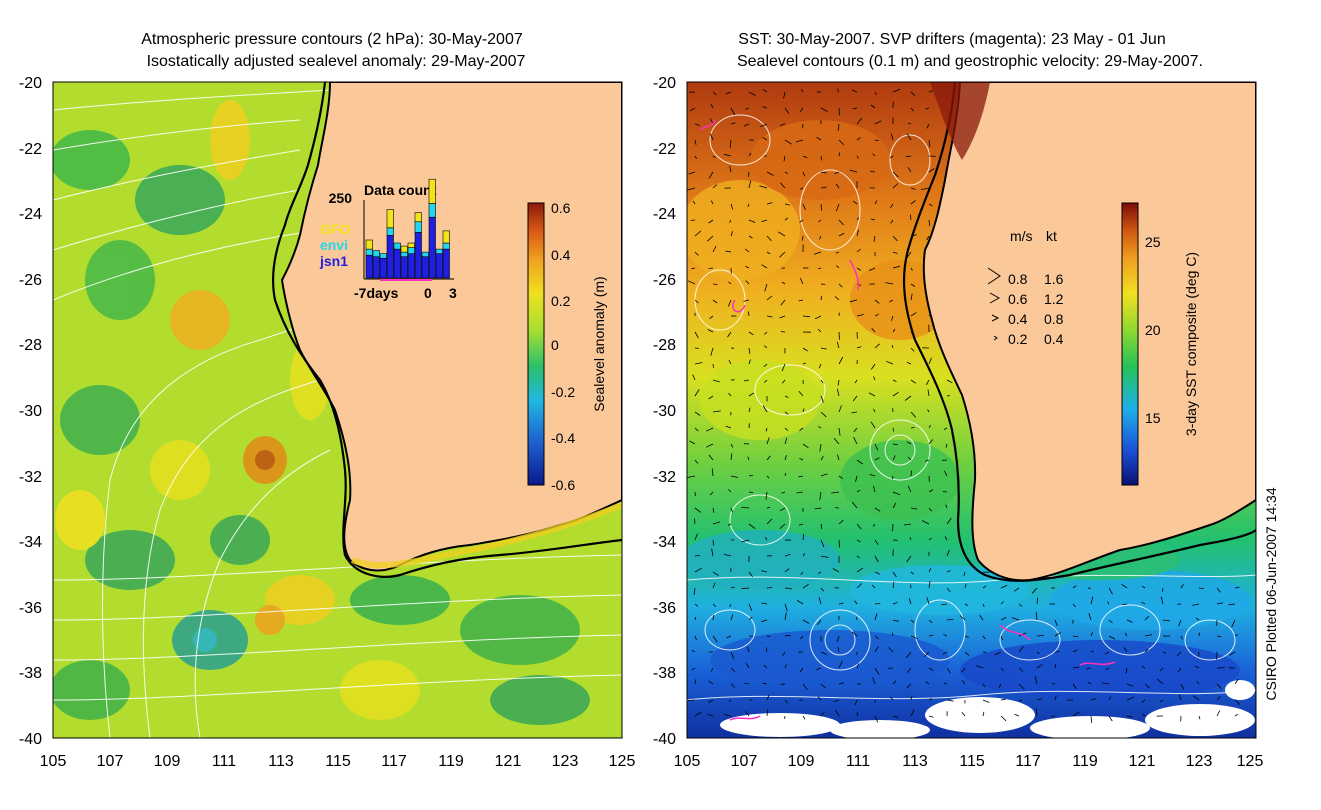 This screenshot has height=810, width=1321. What do you see at coordinates (1130, 344) in the screenshot?
I see `sst-colorbar-ramp` at bounding box center [1130, 344].